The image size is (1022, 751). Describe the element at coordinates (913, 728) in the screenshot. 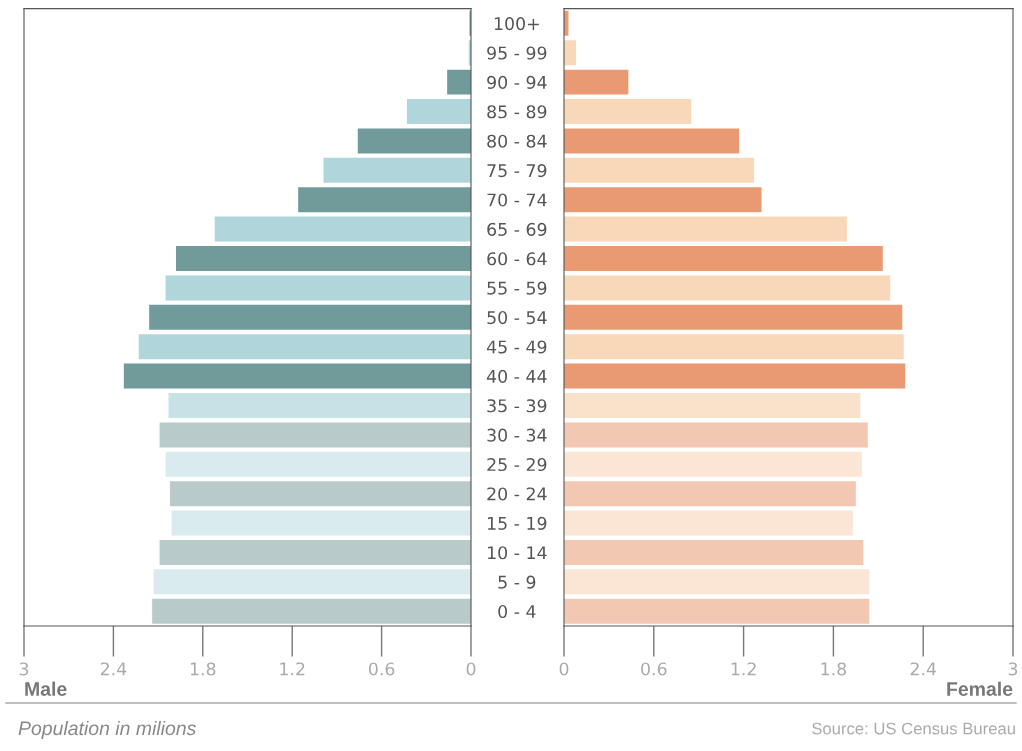

I see `source-note: Source: US Census Bureau` at that location.